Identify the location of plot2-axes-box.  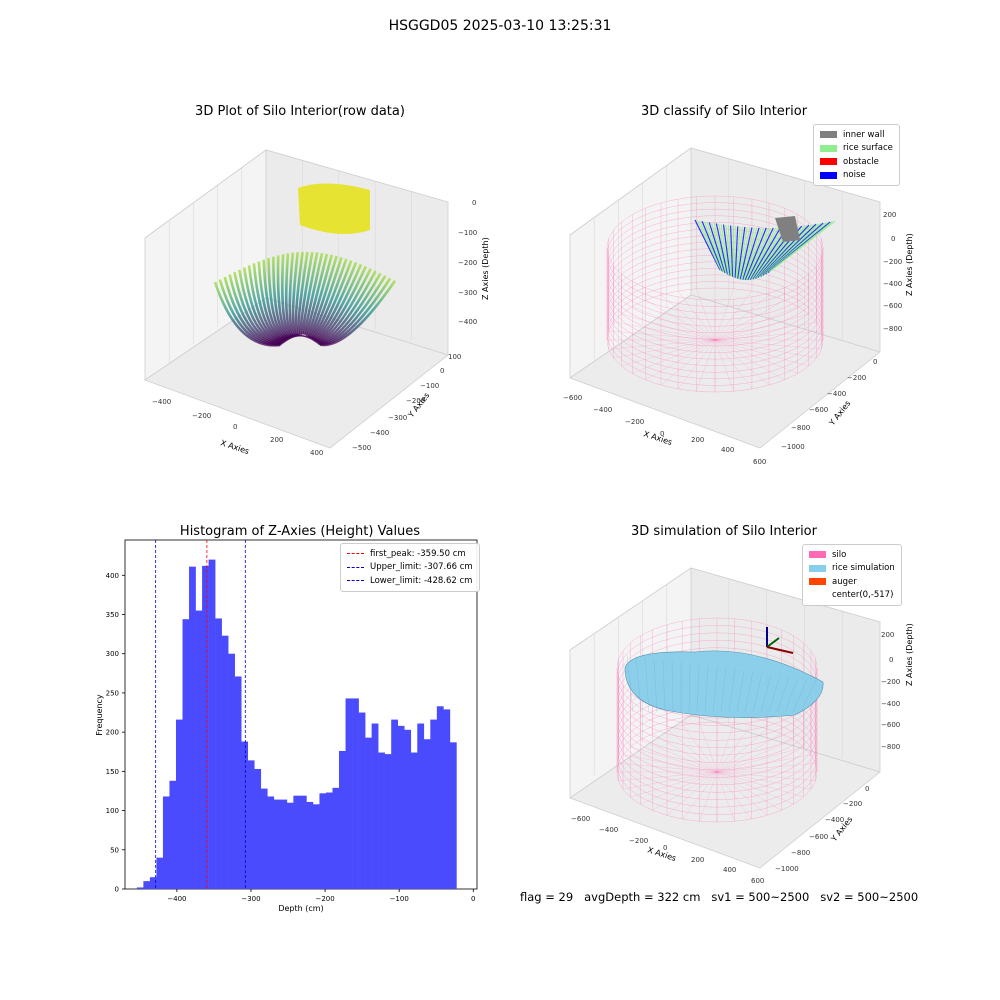
(725, 298).